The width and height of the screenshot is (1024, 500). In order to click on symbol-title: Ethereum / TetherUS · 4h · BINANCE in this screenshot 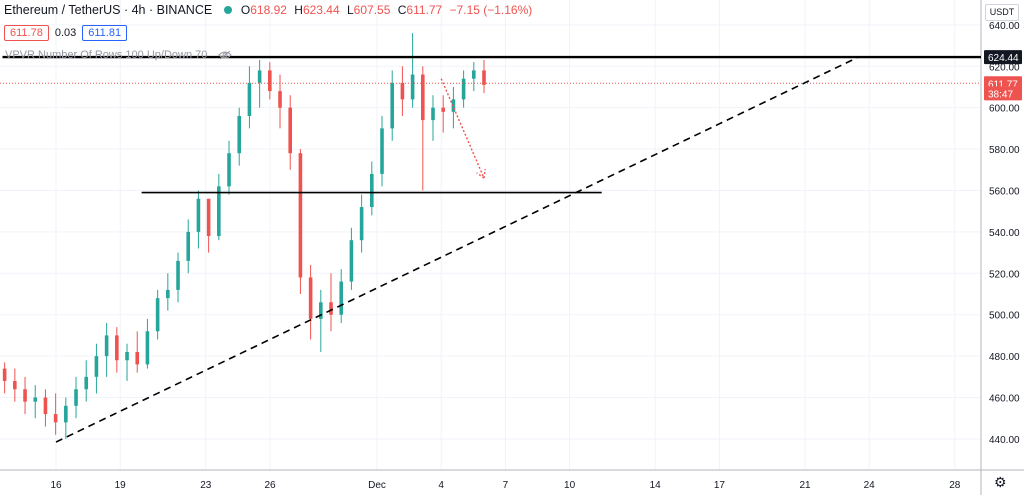, I will do `click(108, 10)`.